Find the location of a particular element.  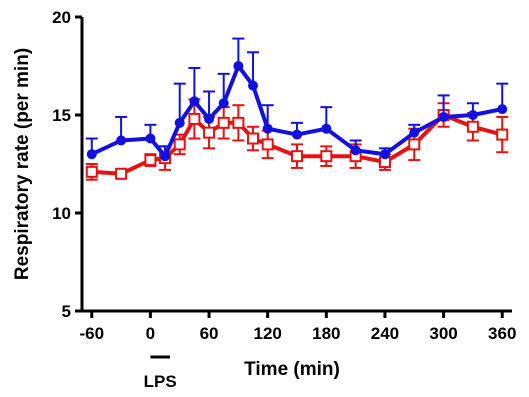

x-tick-label: 360 is located at coordinates (502, 333).